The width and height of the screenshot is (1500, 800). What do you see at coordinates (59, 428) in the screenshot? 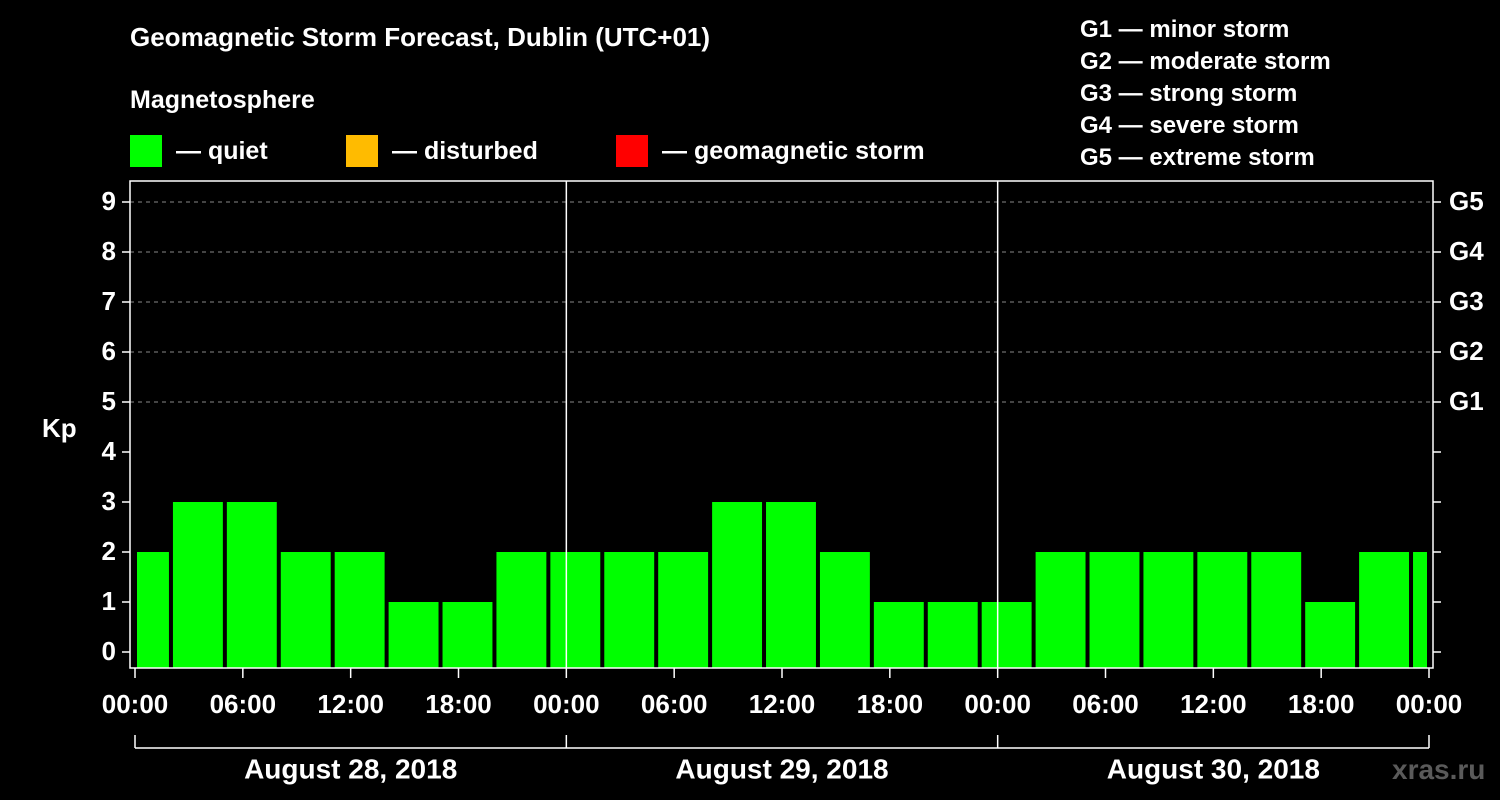
I see `y-axis-label: Kp` at bounding box center [59, 428].